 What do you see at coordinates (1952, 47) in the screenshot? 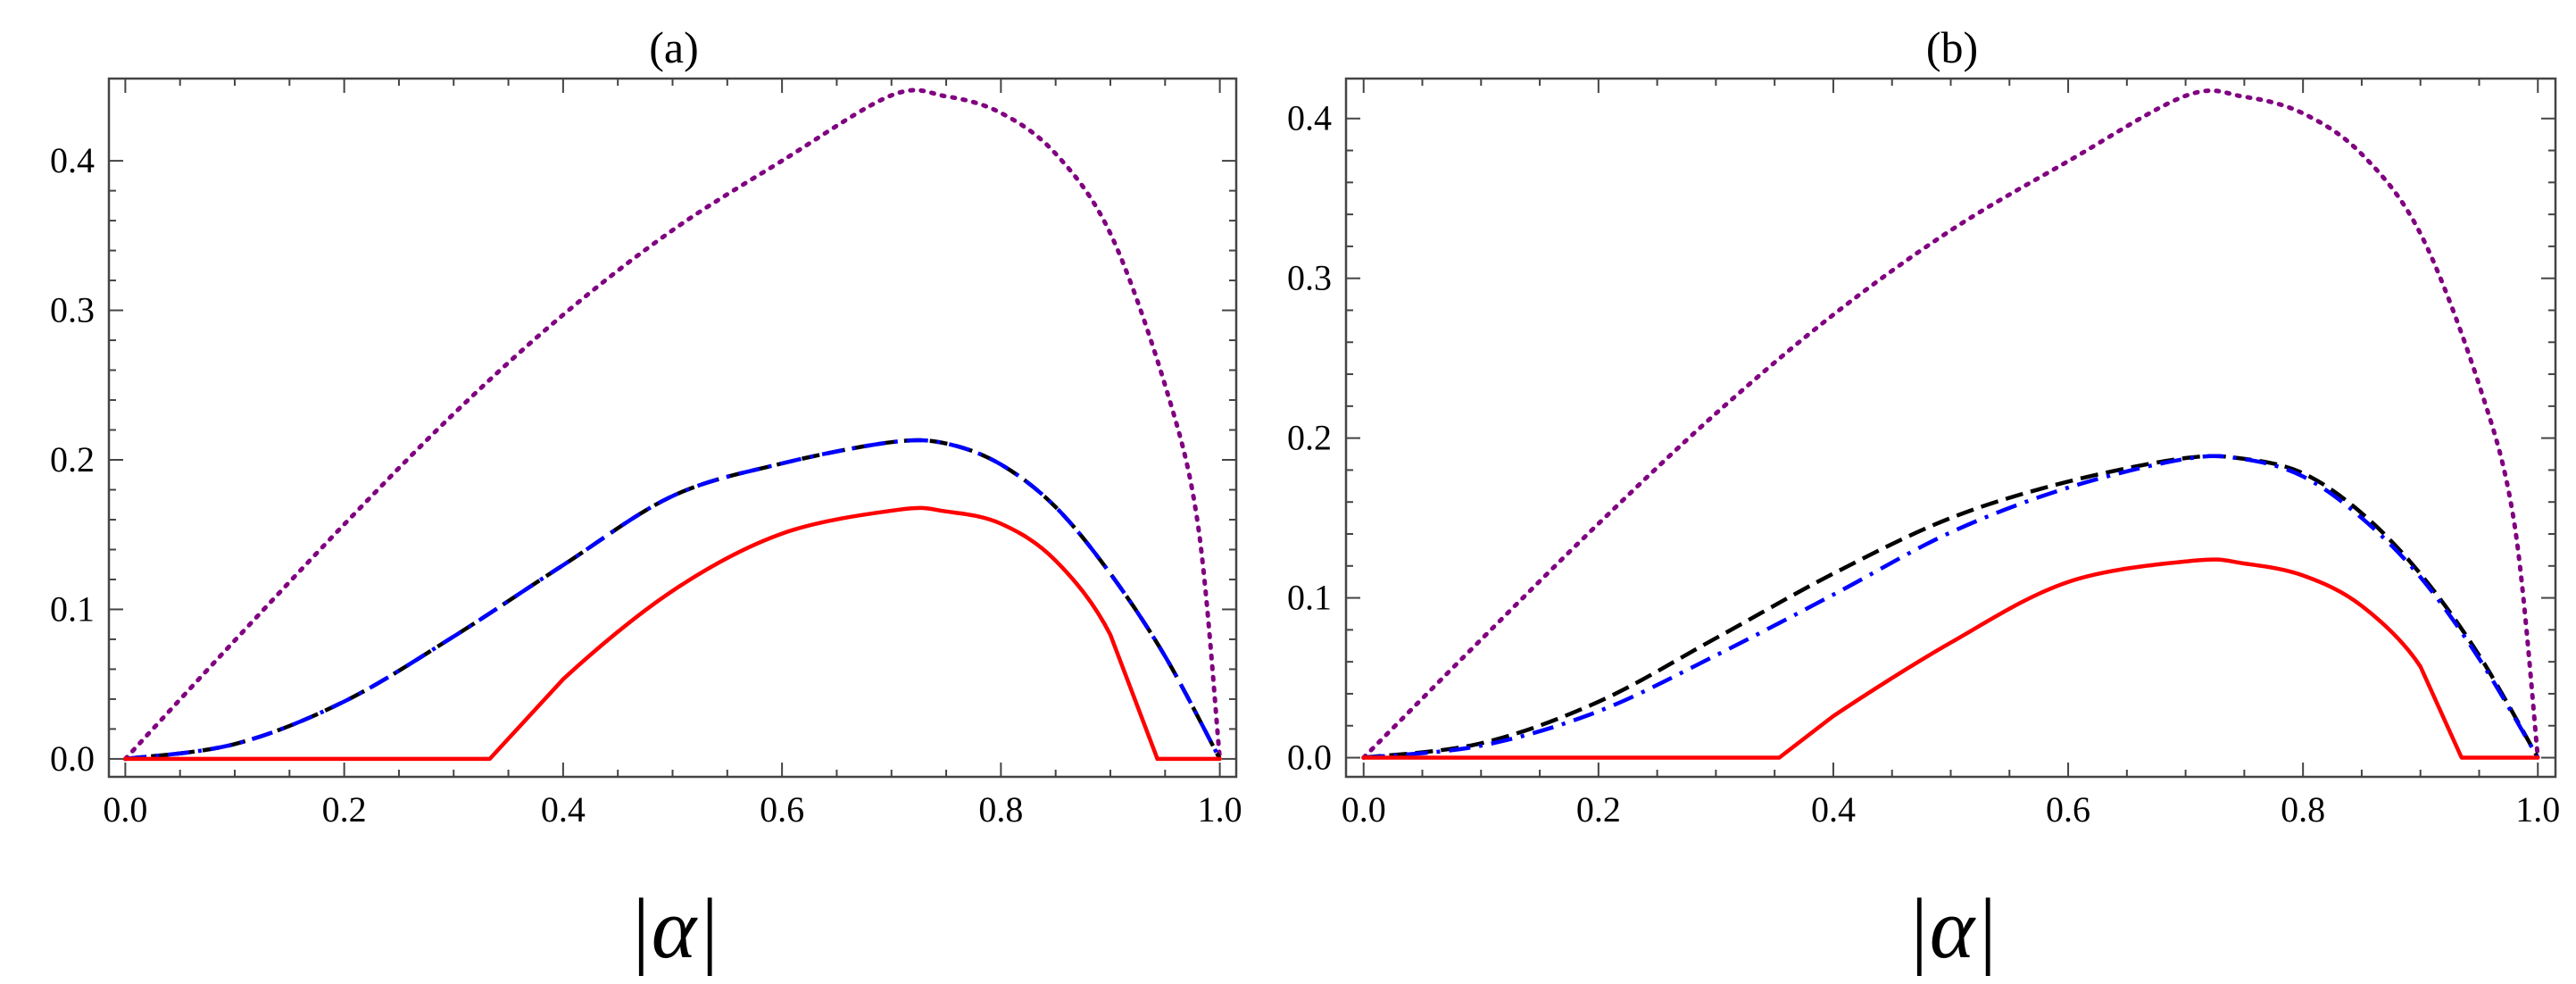
I see `chart-title: (b)` at bounding box center [1952, 47].